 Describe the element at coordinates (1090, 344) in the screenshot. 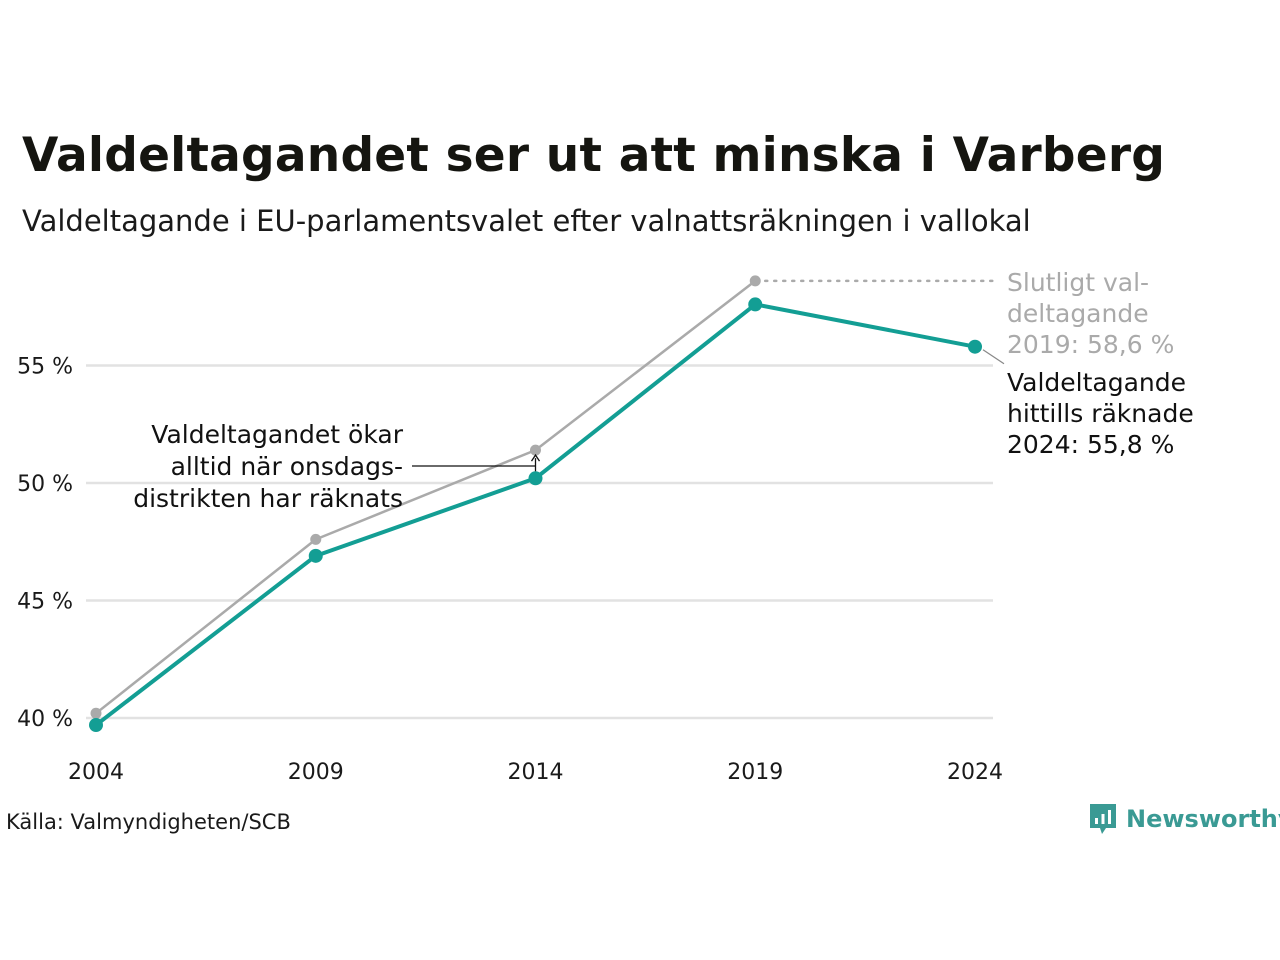

I see `annotation-line: 2019: 58,6 %` at that location.